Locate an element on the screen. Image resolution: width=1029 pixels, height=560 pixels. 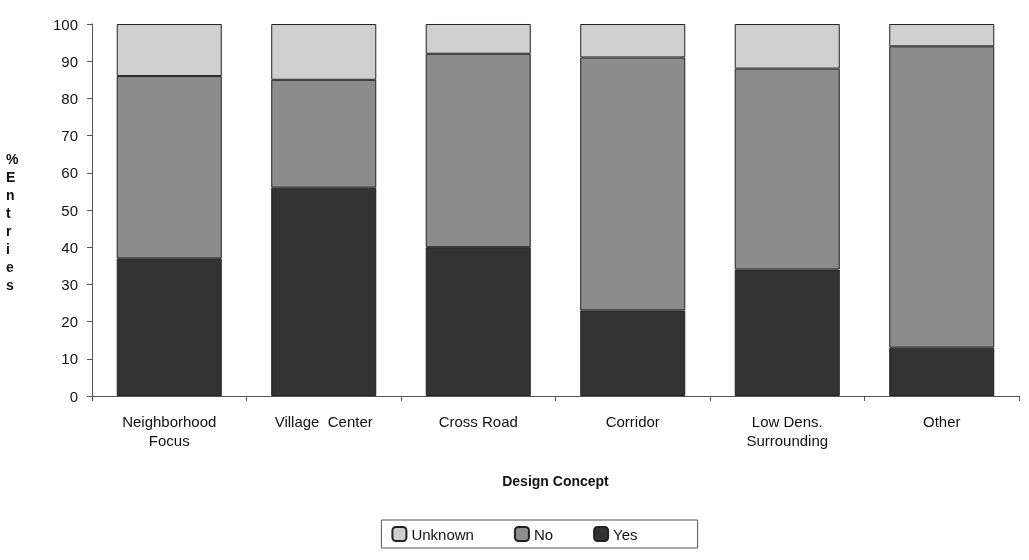
y-tick-label: 20 is located at coordinates (69, 322).